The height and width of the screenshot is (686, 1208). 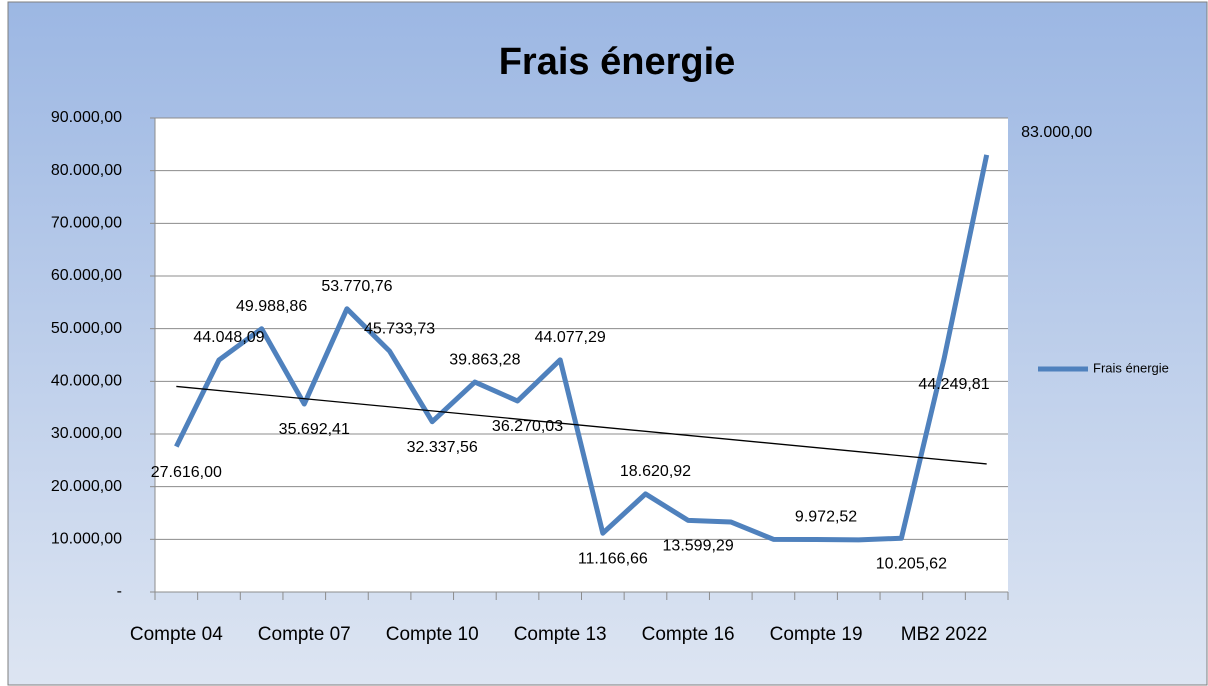 I want to click on x-tick-label: MB2 2022, so click(x=944, y=634).